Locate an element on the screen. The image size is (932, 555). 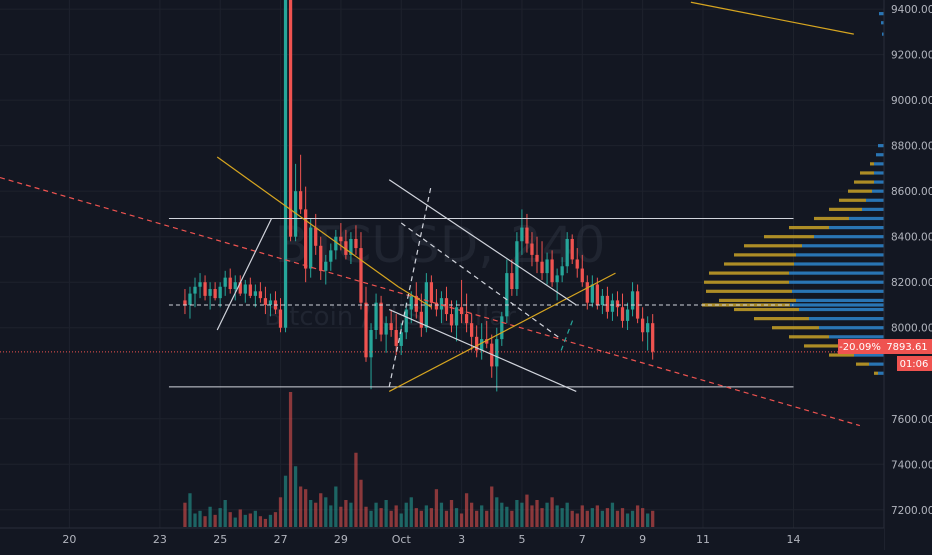
price-tick-label: 7200.00 is located at coordinates (911, 511).